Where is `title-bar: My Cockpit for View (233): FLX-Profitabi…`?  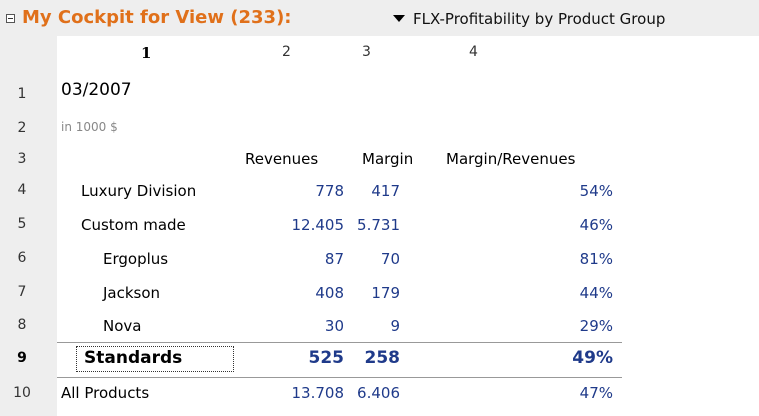
title-bar: My Cockpit for View (233): FLX-Profitabi… is located at coordinates (379, 18).